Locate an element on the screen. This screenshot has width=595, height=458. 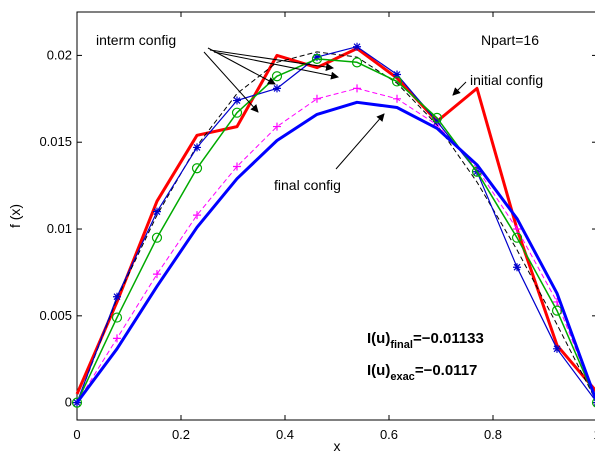
x-tick-label: 0.6 is located at coordinates (389, 434).